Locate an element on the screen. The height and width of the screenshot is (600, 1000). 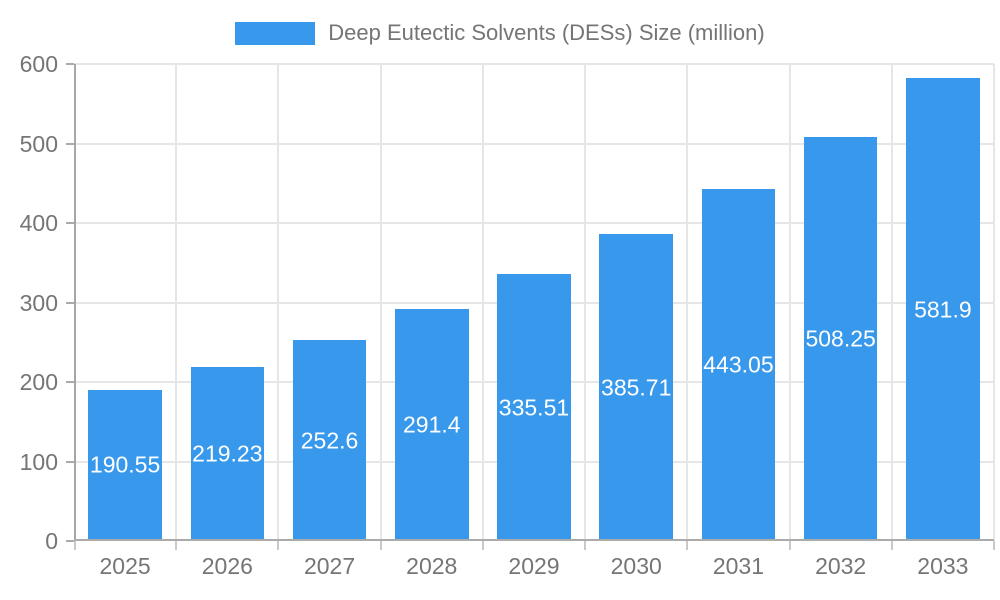
bar-2026: 219.23 is located at coordinates (227, 453).